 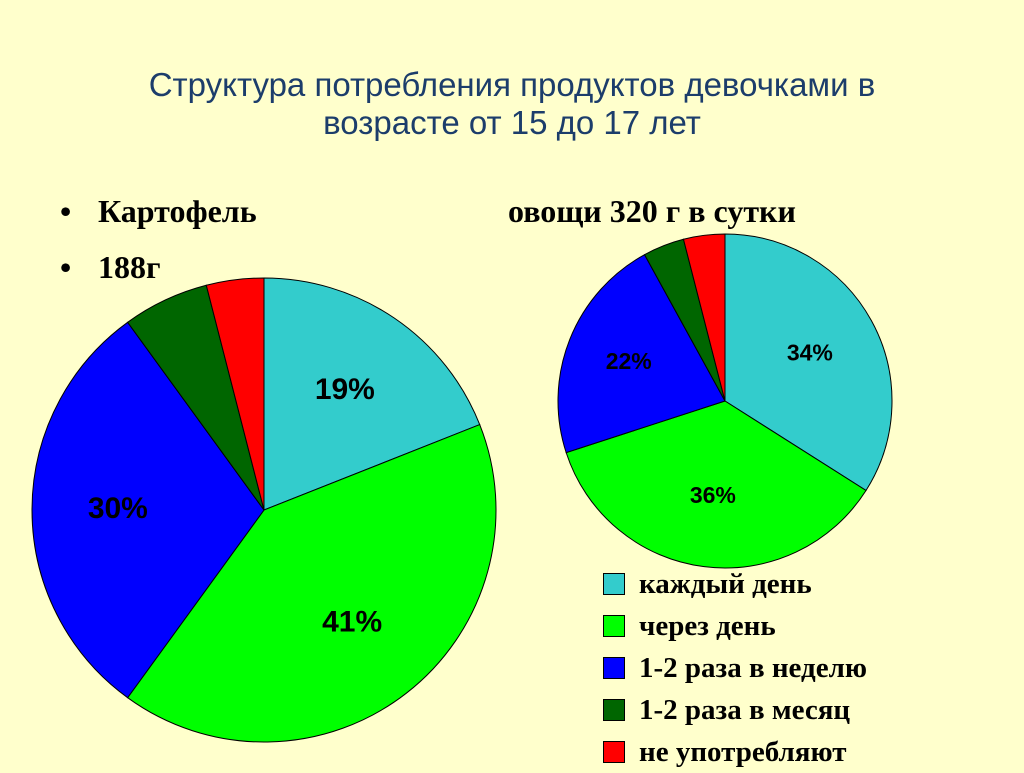 I want to click on legend-label: каждый день, so click(x=725, y=583).